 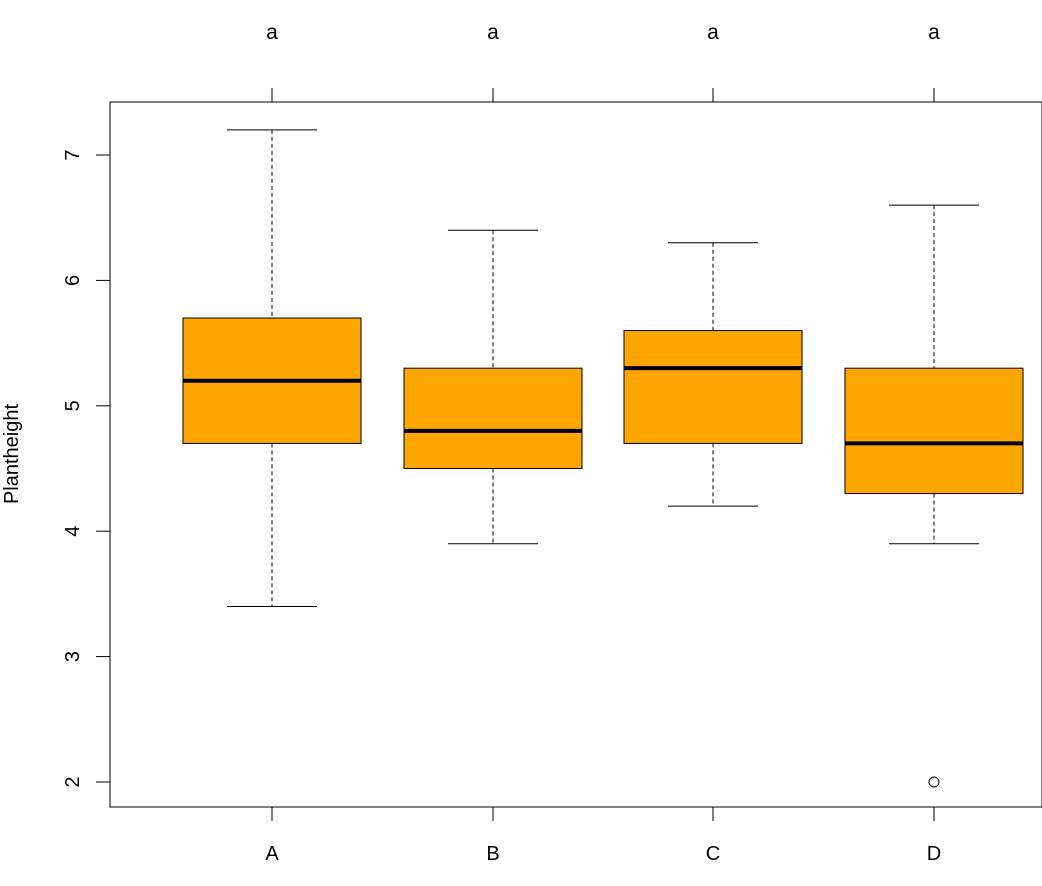 What do you see at coordinates (73, 656) in the screenshot?
I see `y-tick-label: 3` at bounding box center [73, 656].